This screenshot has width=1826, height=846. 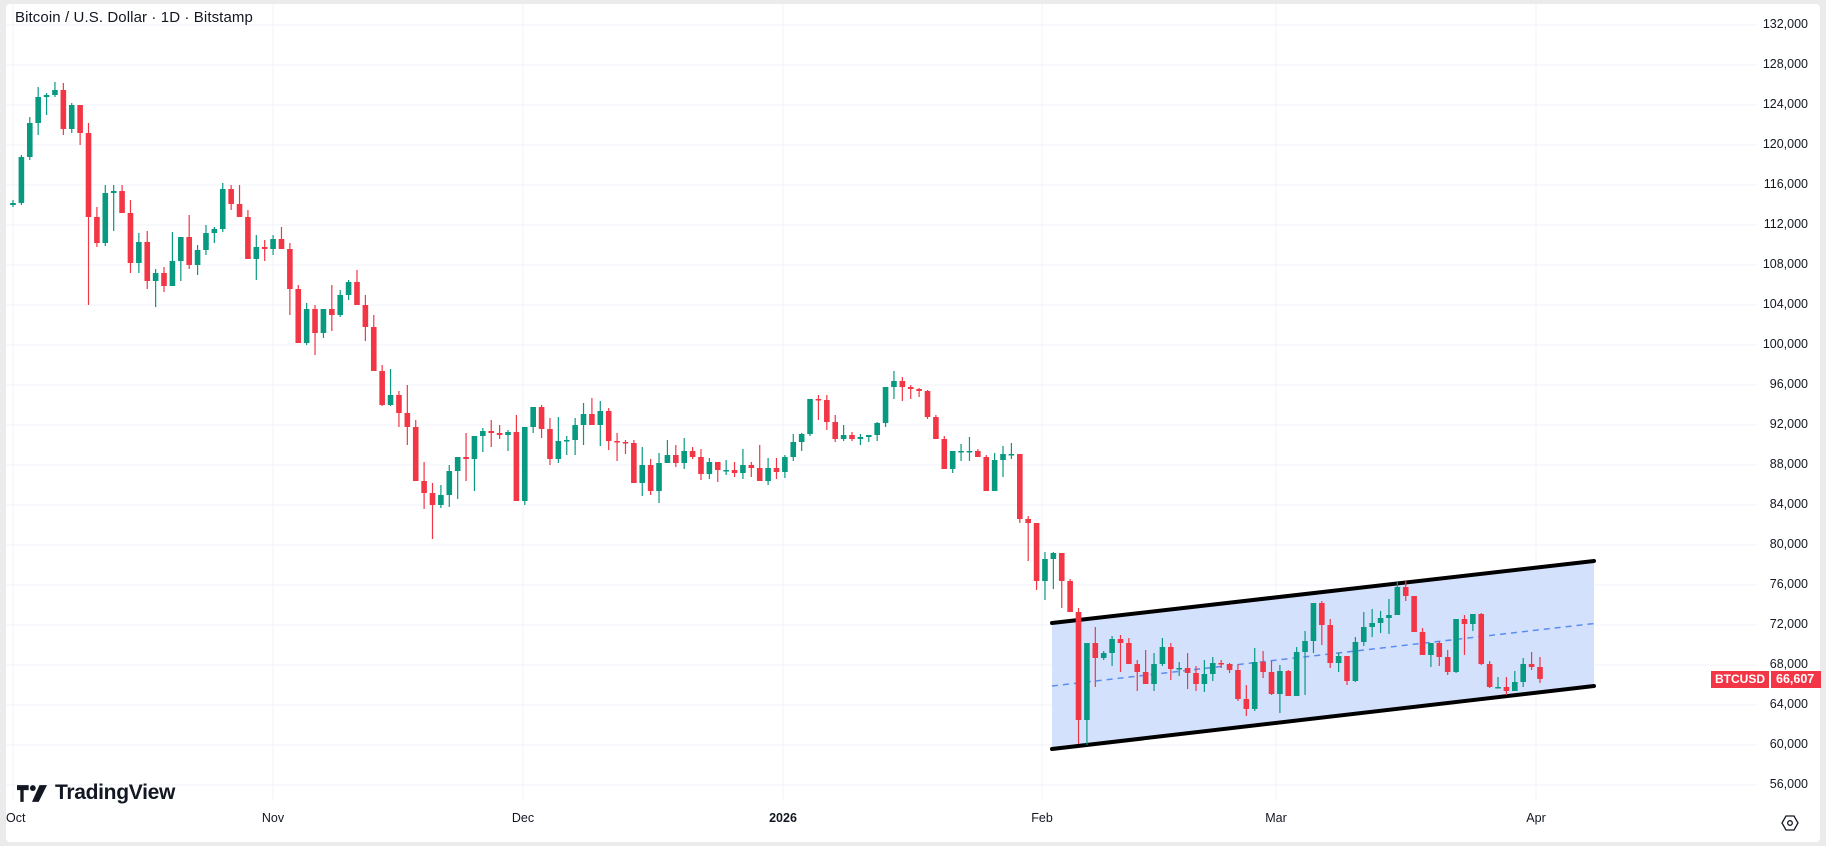 I want to click on price-tick-label: 60,000, so click(x=1788, y=744).